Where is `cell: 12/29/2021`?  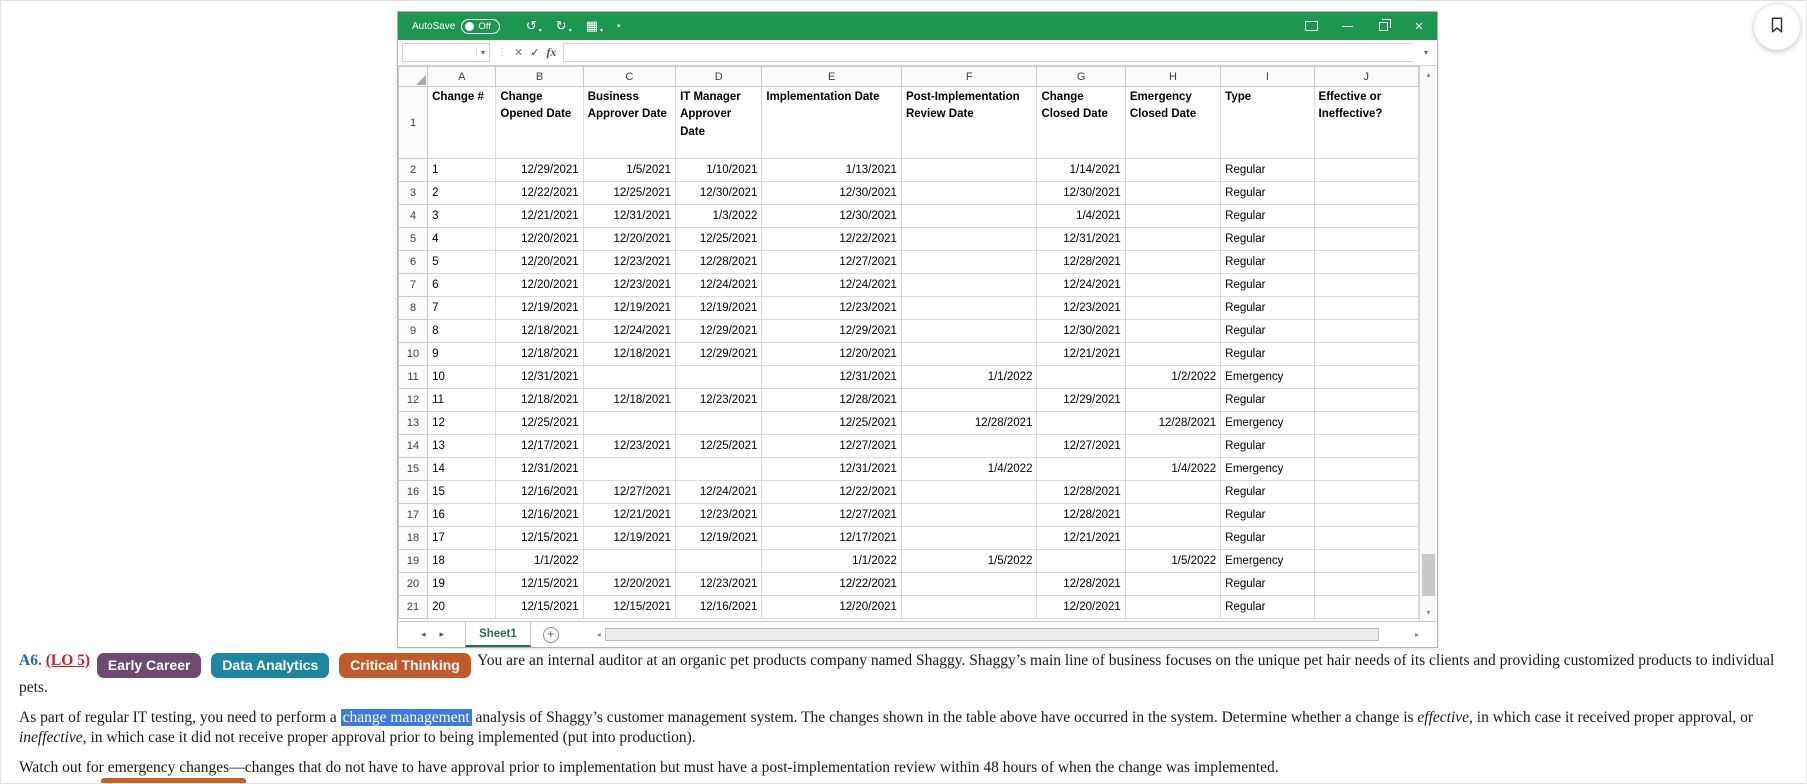
cell: 12/29/2021 is located at coordinates (719, 331).